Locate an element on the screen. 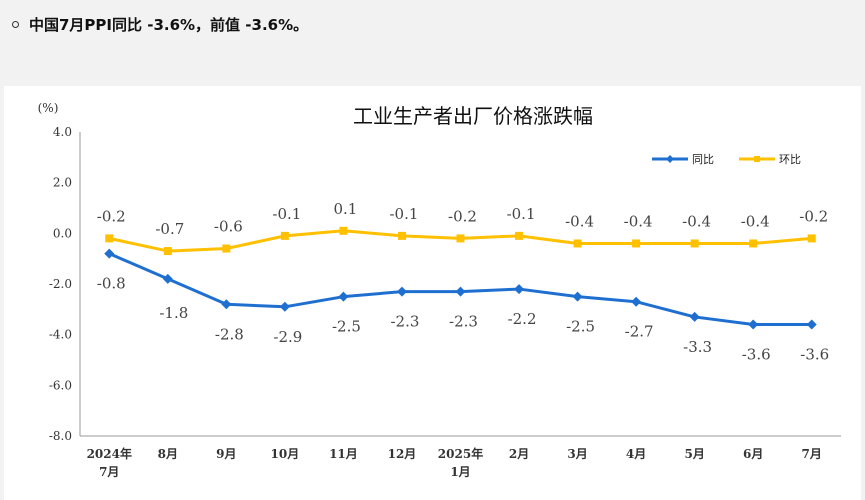 The image size is (865, 500). y-tick-label: -6.0 is located at coordinates (60, 385).